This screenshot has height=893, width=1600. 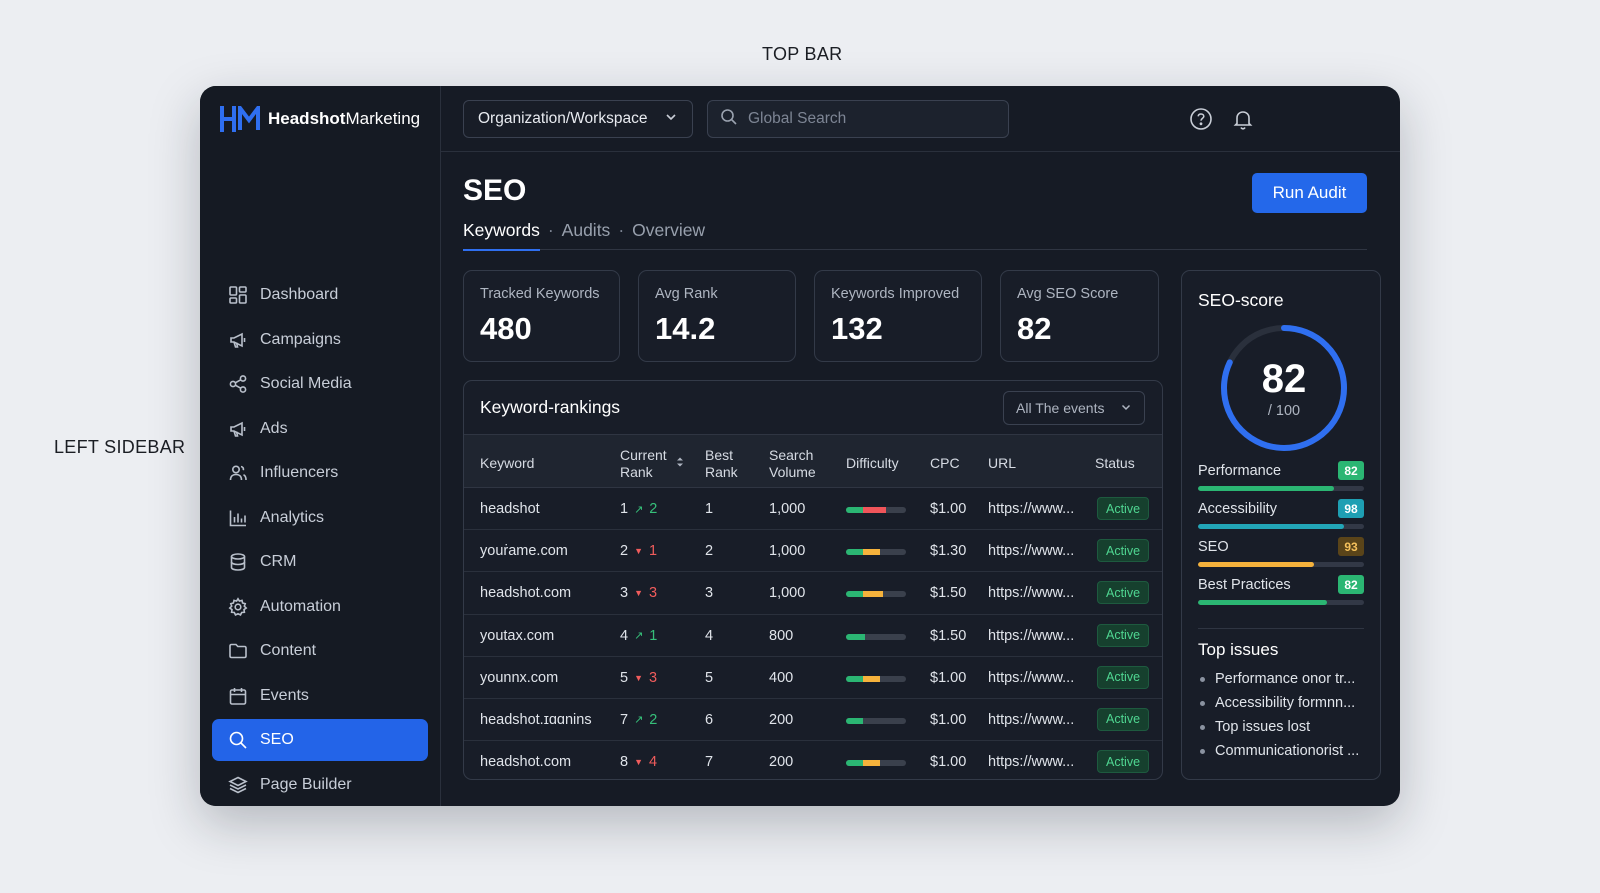 What do you see at coordinates (238, 518) in the screenshot?
I see `bar-chart-icon` at bounding box center [238, 518].